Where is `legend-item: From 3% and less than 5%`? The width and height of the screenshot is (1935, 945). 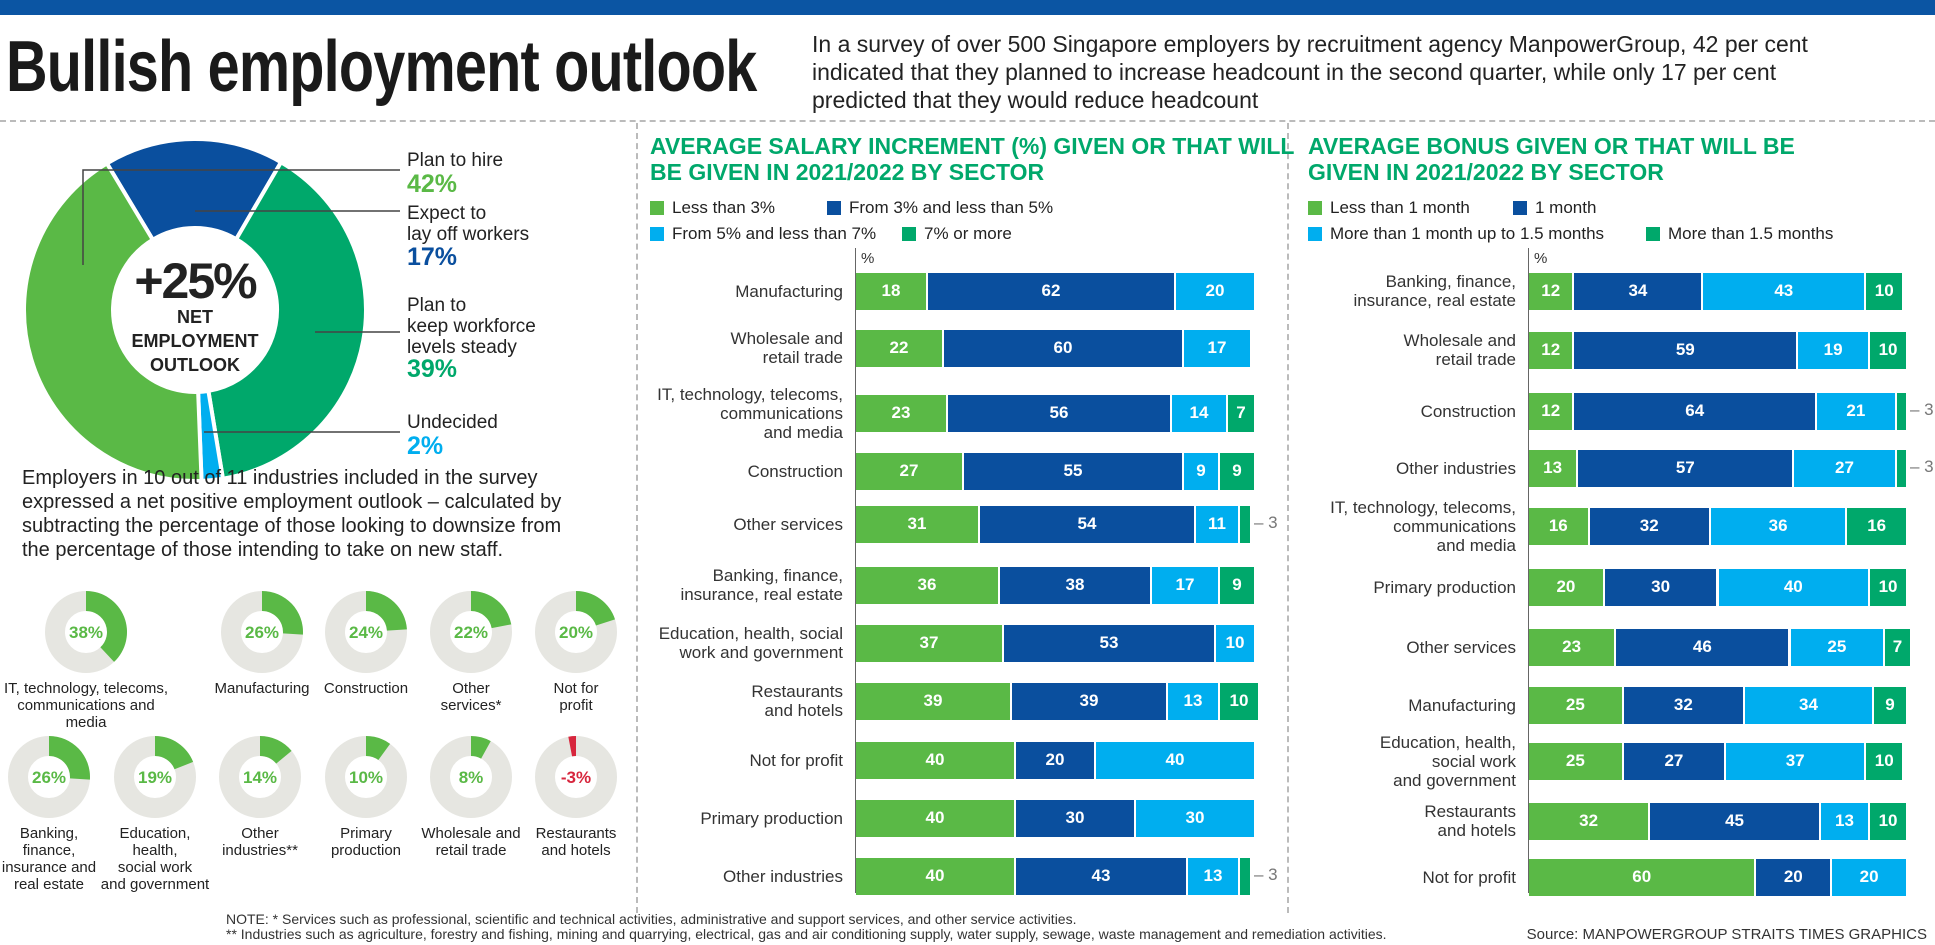 legend-item: From 3% and less than 5% is located at coordinates (940, 208).